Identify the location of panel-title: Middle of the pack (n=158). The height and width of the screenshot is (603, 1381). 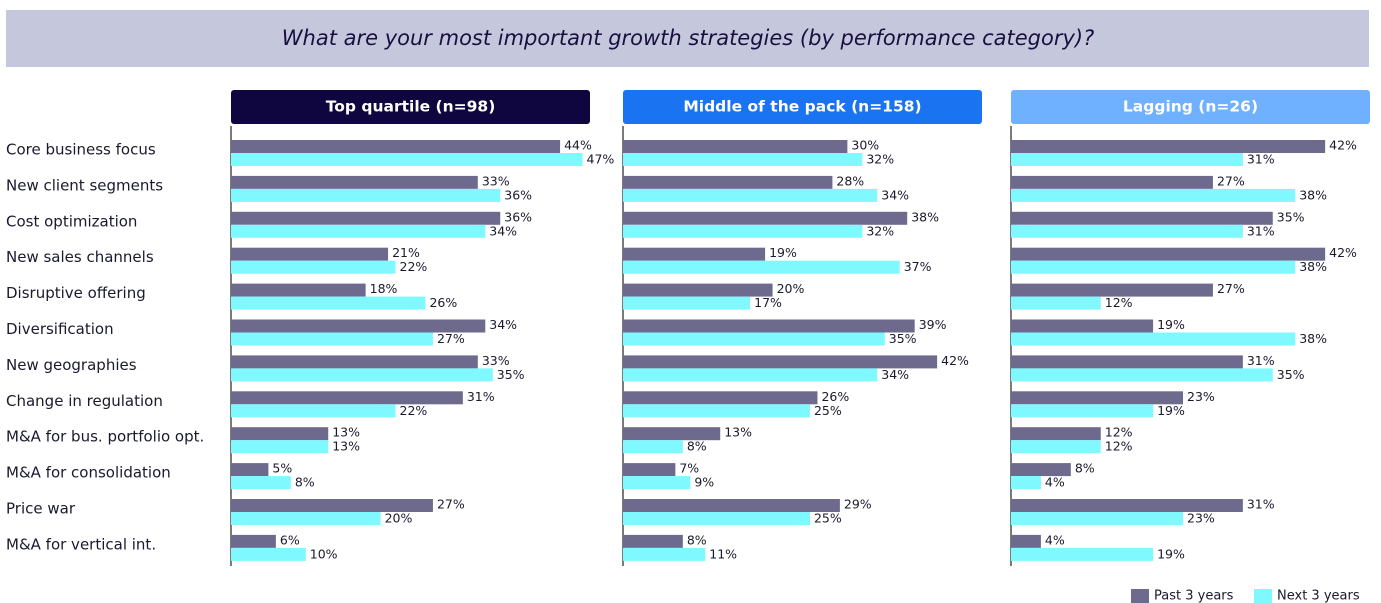
(802, 107).